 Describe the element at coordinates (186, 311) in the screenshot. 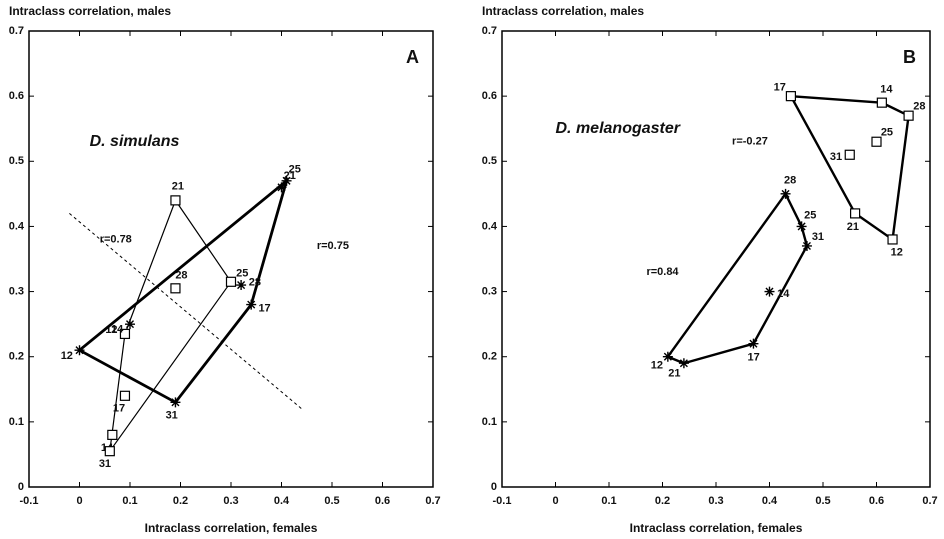

I see `reference-line` at that location.